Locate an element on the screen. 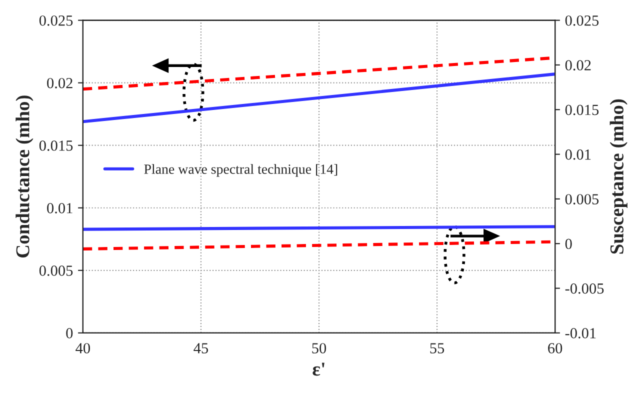 The image size is (638, 406). y-axis-title: Conductance (mho) is located at coordinates (25, 177).